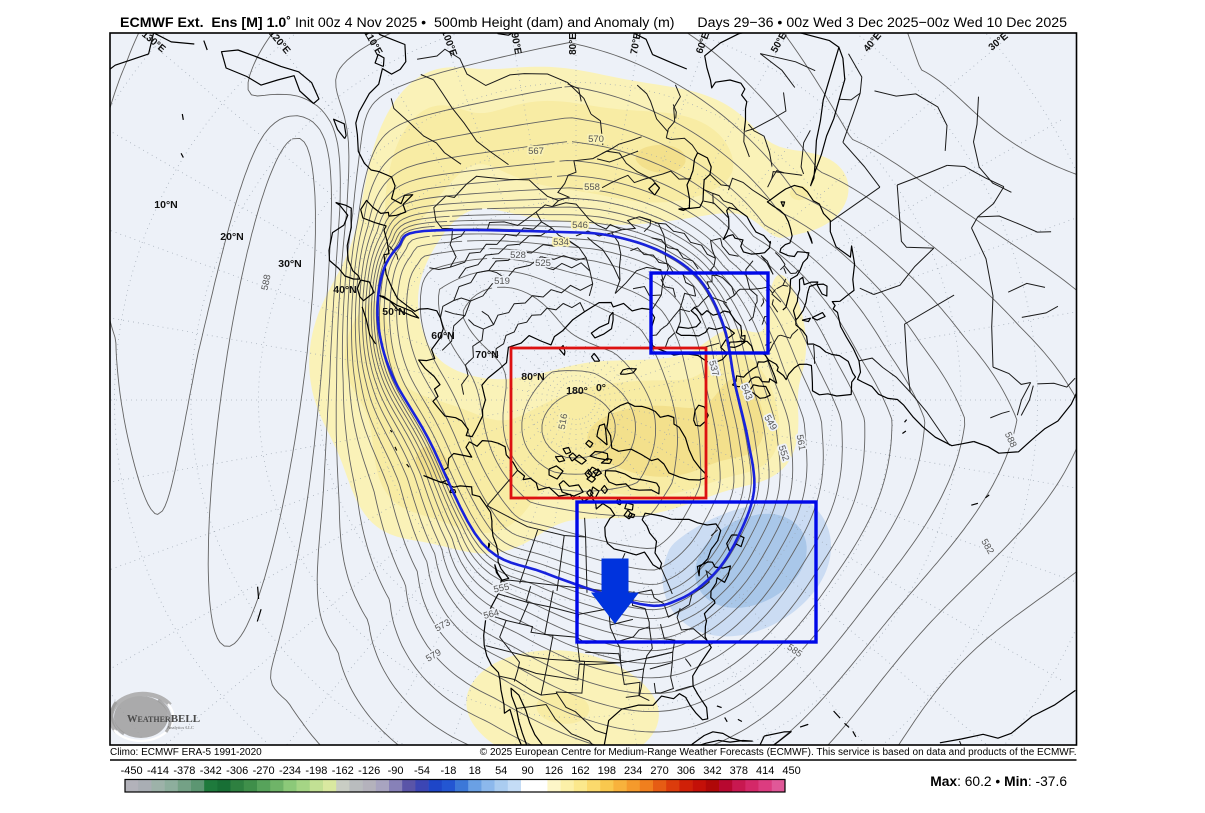 The width and height of the screenshot is (1205, 813). What do you see at coordinates (132, 771) in the screenshot?
I see `svg-text: -450` at bounding box center [132, 771].